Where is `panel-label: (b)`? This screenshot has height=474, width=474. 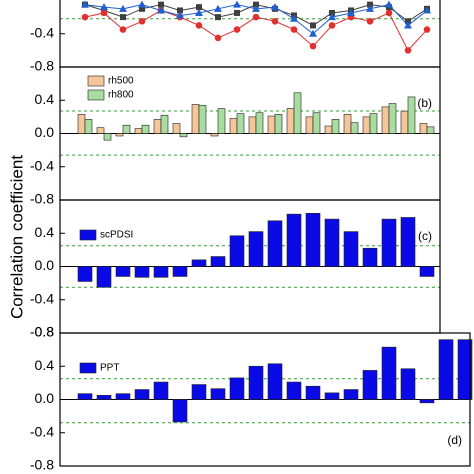 panel-label: (b) is located at coordinates (424, 103).